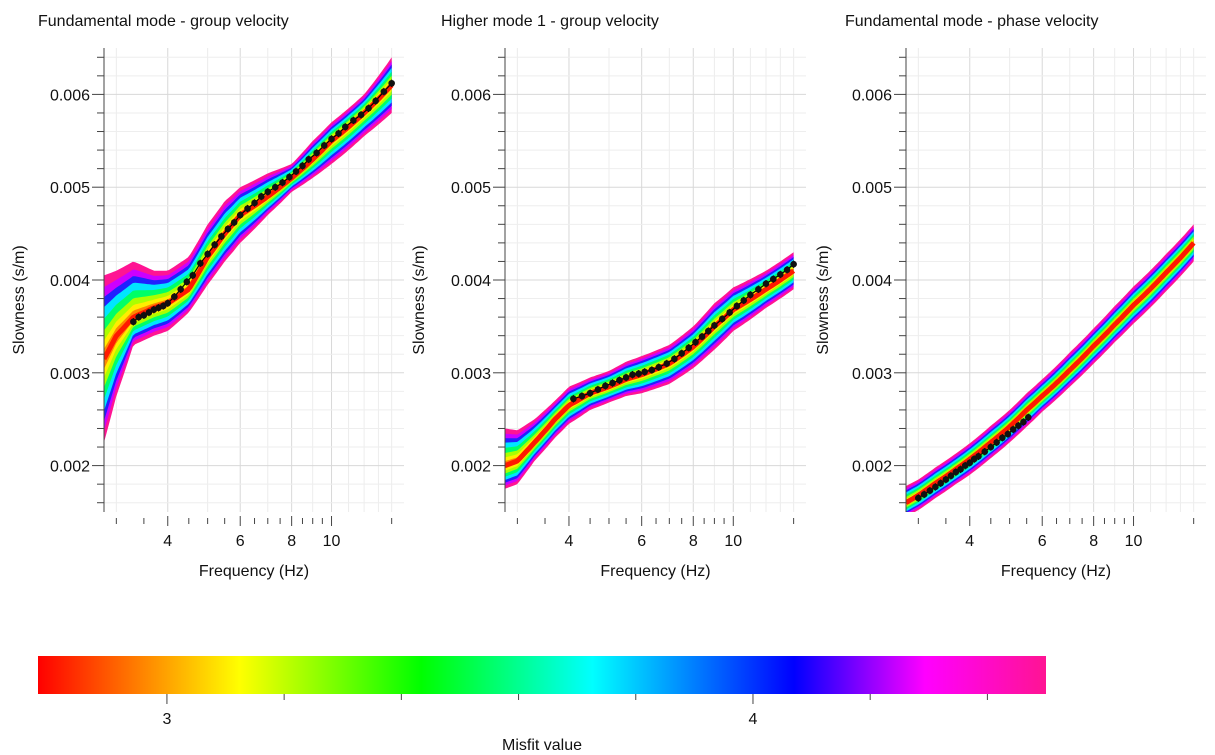 The image size is (1215, 755). I want to click on colorbar-tick-label: 4, so click(753, 719).